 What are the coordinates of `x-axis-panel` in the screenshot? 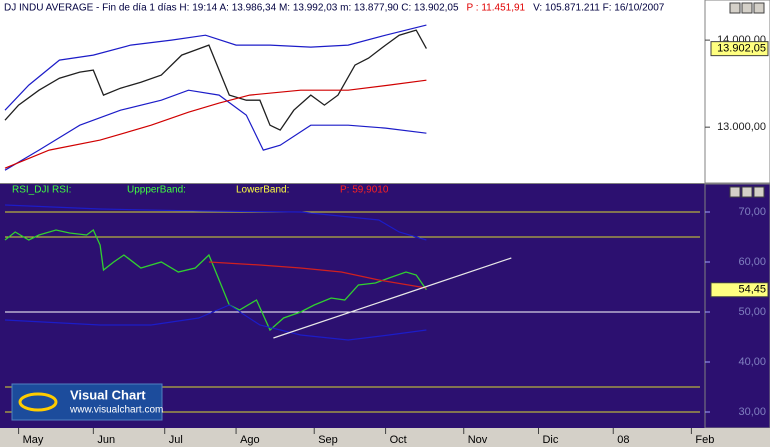 It's located at (385, 437).